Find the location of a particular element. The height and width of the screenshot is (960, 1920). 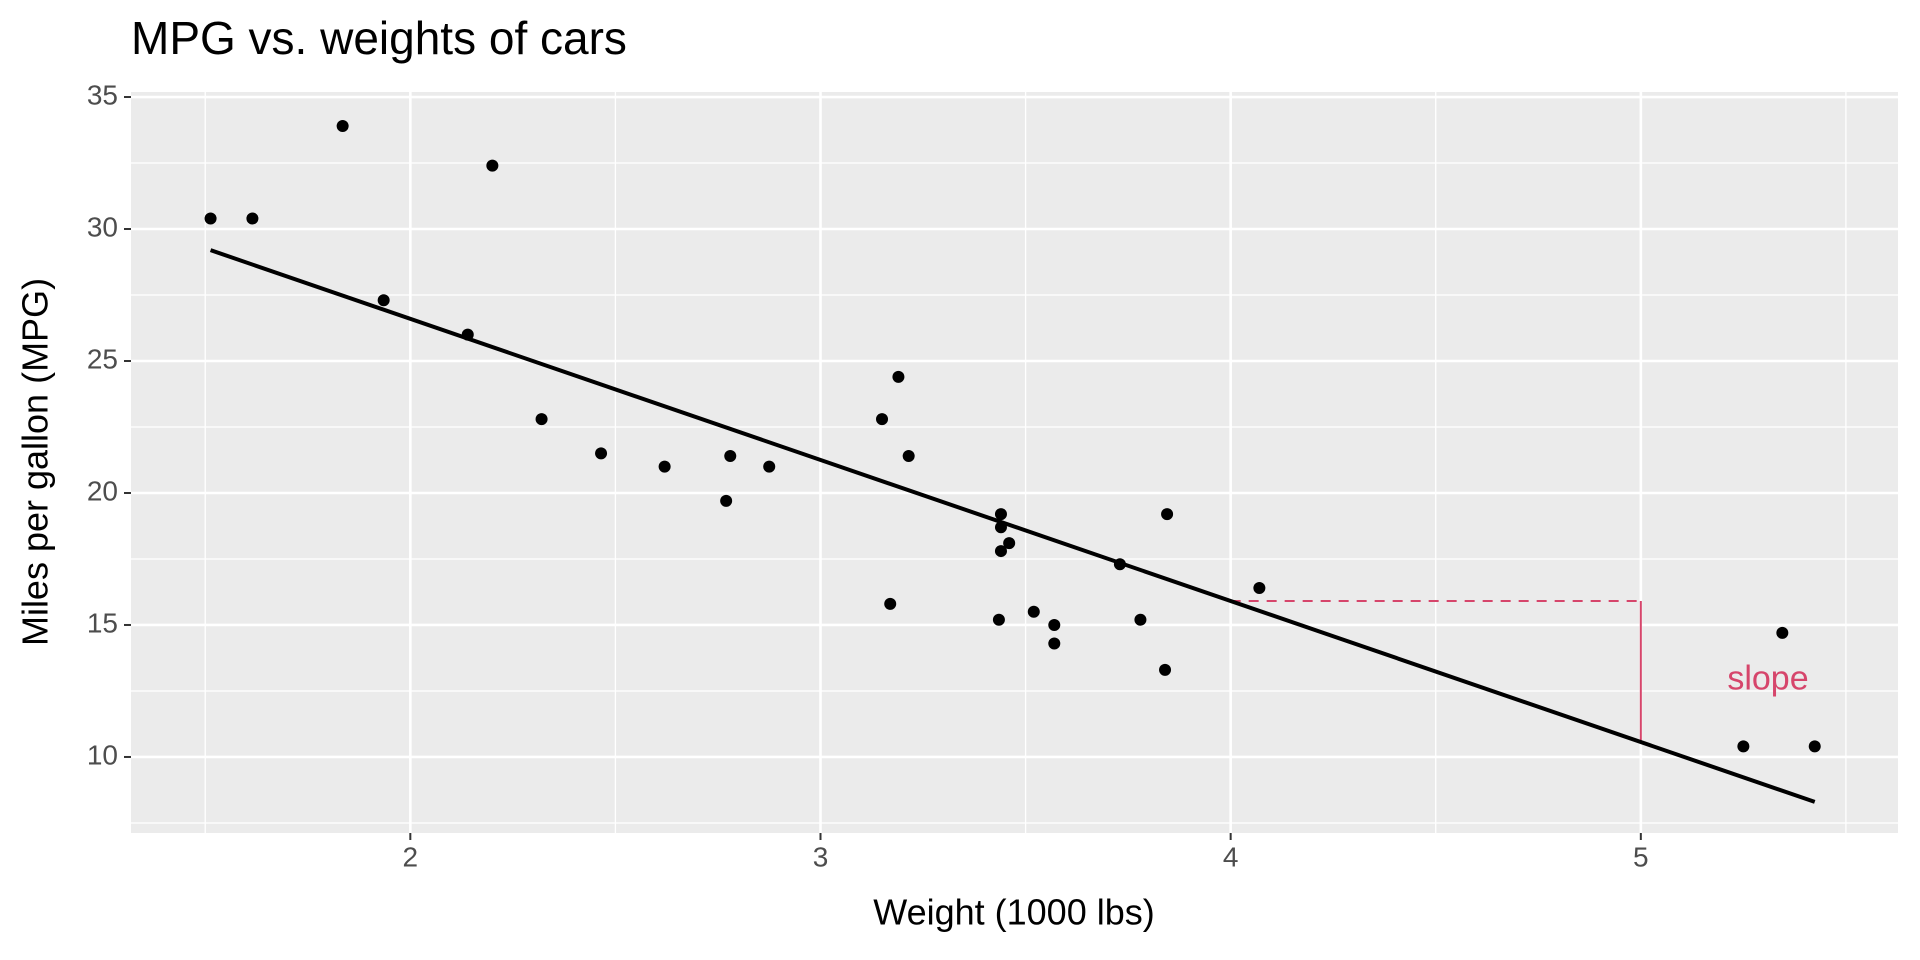

annotation: slope is located at coordinates (1767, 678).